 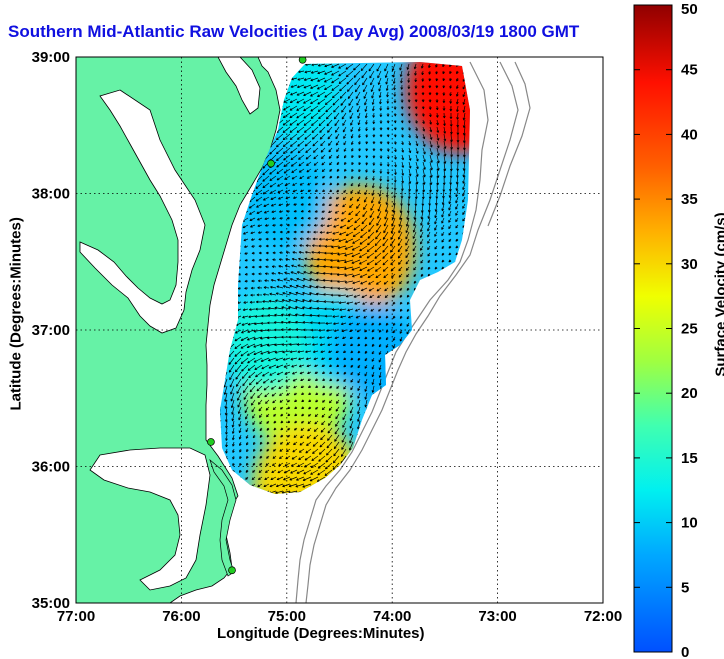 I want to click on delaware-bay, so click(x=239, y=86).